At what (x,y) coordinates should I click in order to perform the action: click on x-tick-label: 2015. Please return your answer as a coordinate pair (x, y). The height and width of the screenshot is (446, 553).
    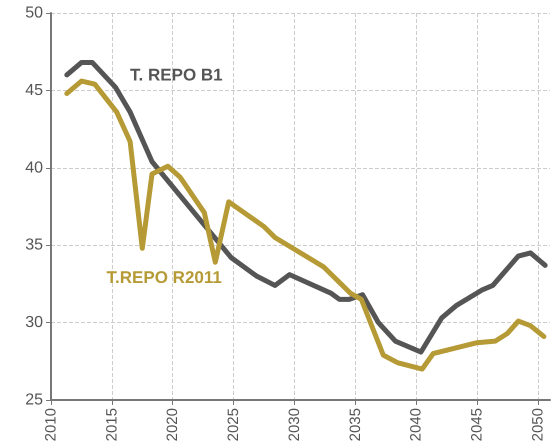
    Looking at the image, I should click on (111, 425).